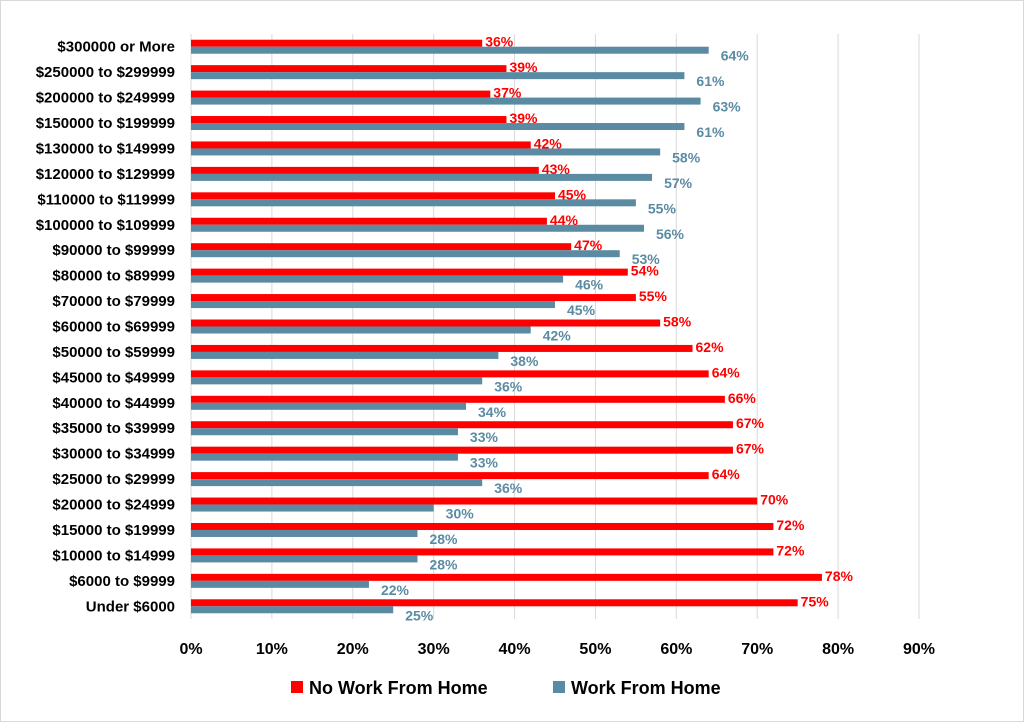 The width and height of the screenshot is (1024, 726). I want to click on data-label-no-wfh: 47%, so click(588, 245).